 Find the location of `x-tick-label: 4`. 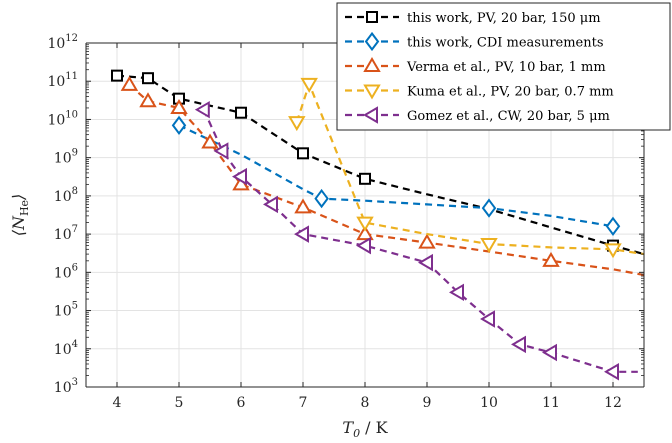

x-tick-label: 4 is located at coordinates (117, 403).